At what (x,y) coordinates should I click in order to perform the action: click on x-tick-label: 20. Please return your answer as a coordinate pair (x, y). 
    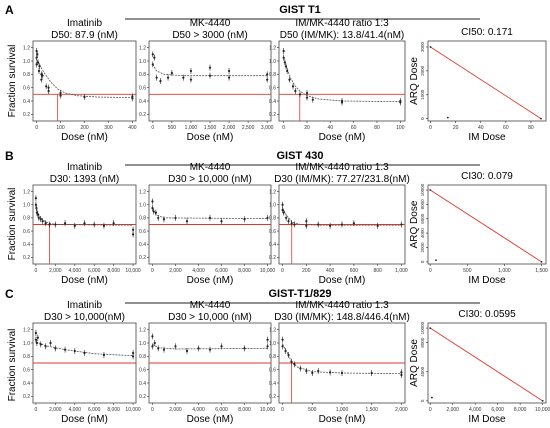
    Looking at the image, I should click on (307, 128).